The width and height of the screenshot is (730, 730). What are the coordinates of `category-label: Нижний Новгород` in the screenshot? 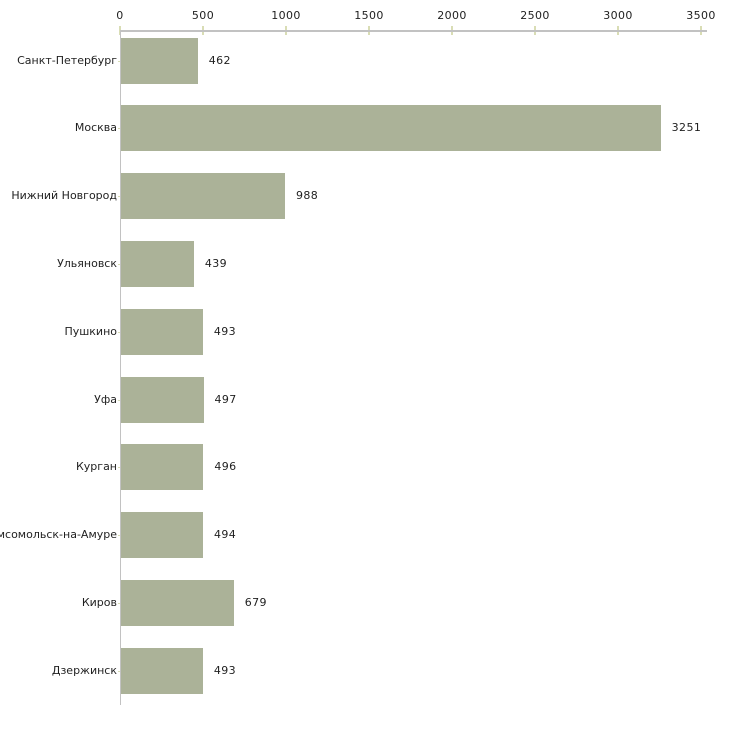 It's located at (64, 196).